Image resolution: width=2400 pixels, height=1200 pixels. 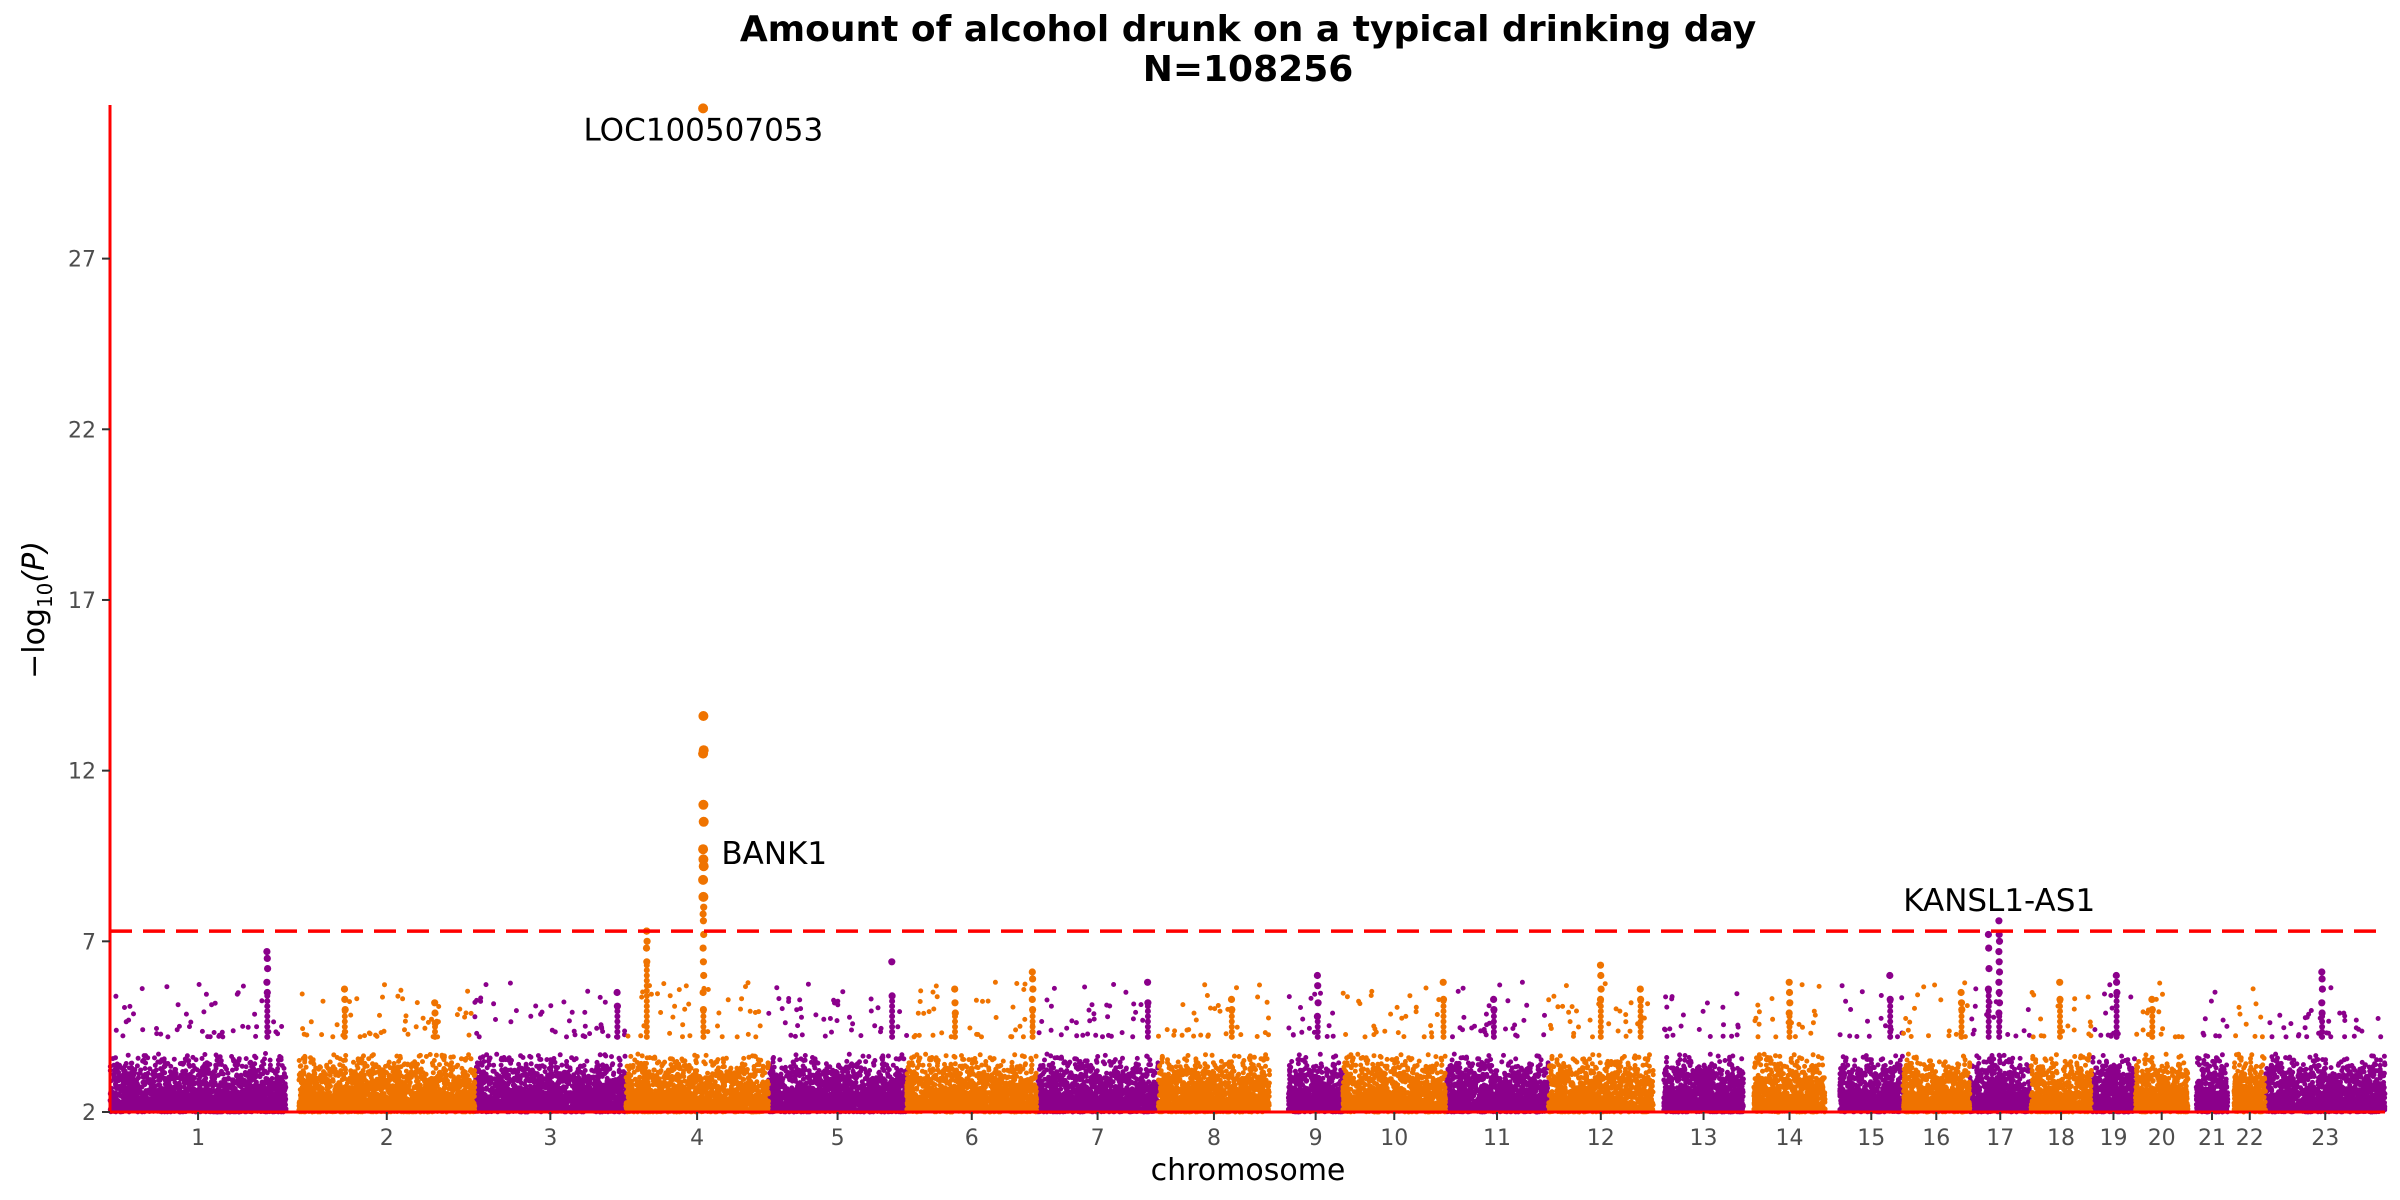 What do you see at coordinates (82, 601) in the screenshot?
I see `y-tick-label: 17` at bounding box center [82, 601].